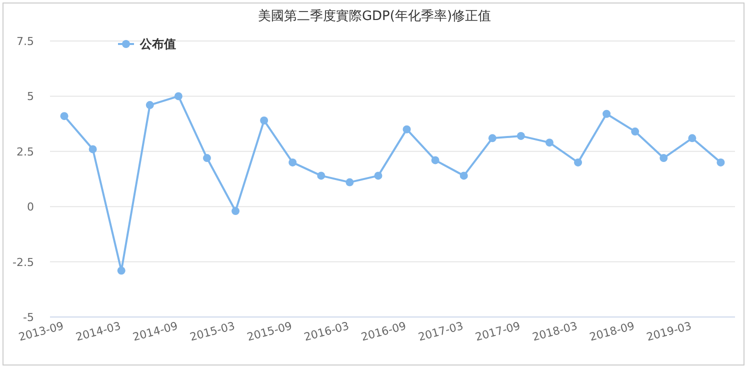  Describe the element at coordinates (375, 16) in the screenshot. I see `chart-title: 美國第二季度實際GDP(年化季率)修正值` at that location.